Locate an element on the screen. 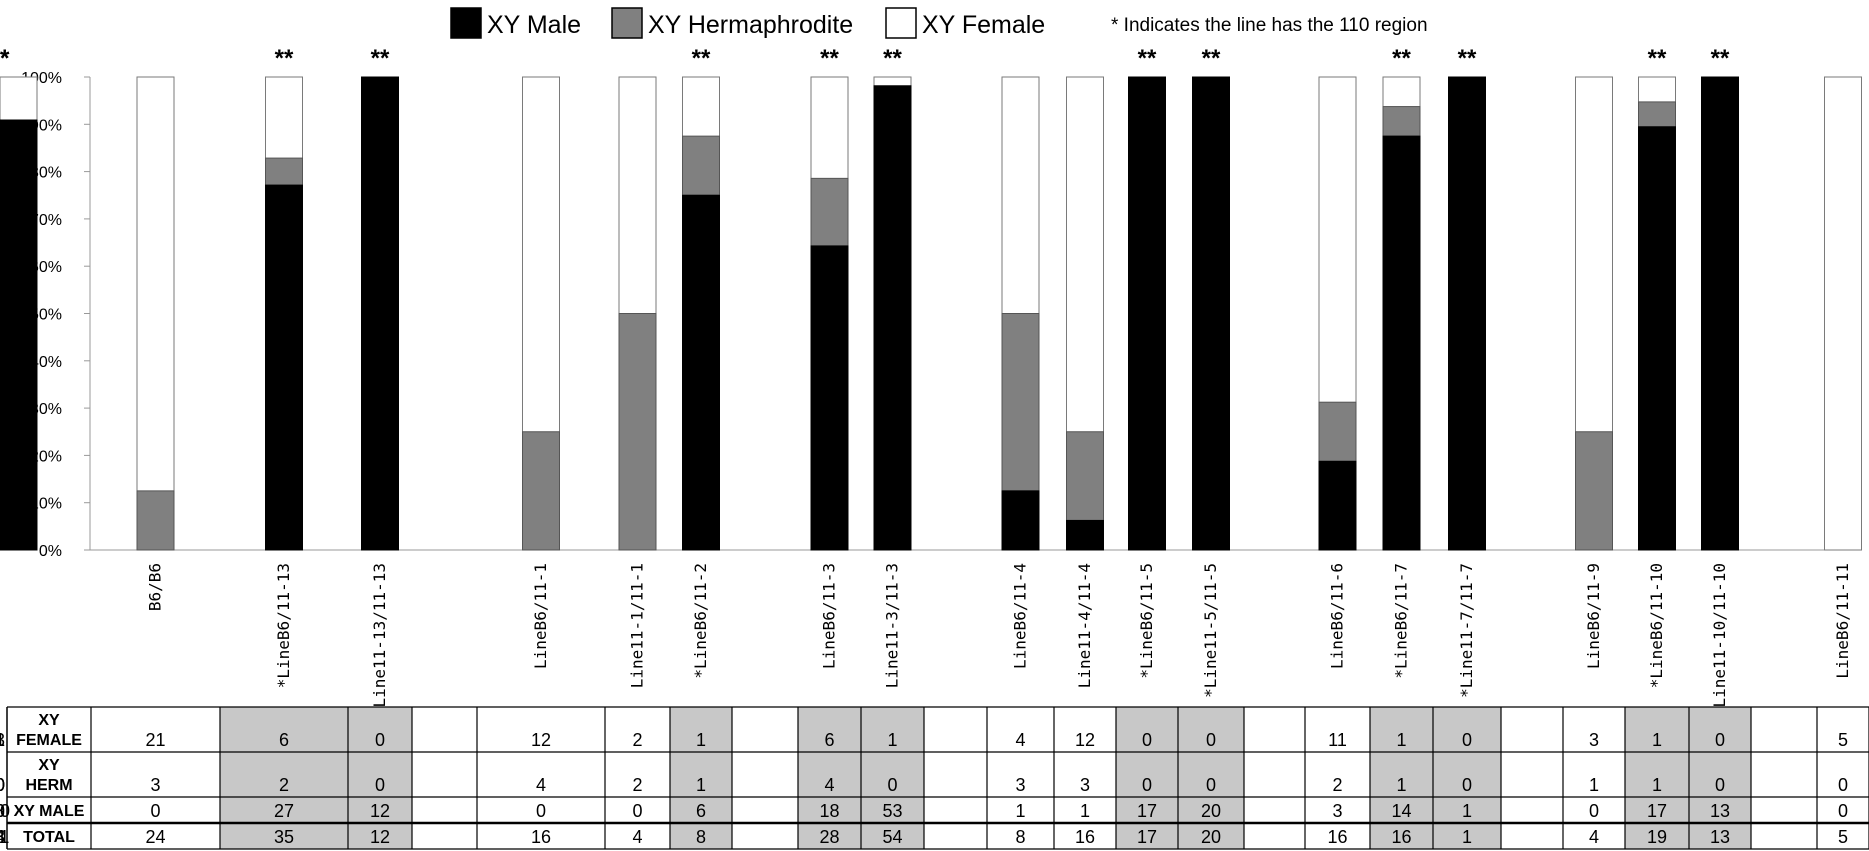 The width and height of the screenshot is (1869, 851). table-cell-total: 19 is located at coordinates (1657, 837).